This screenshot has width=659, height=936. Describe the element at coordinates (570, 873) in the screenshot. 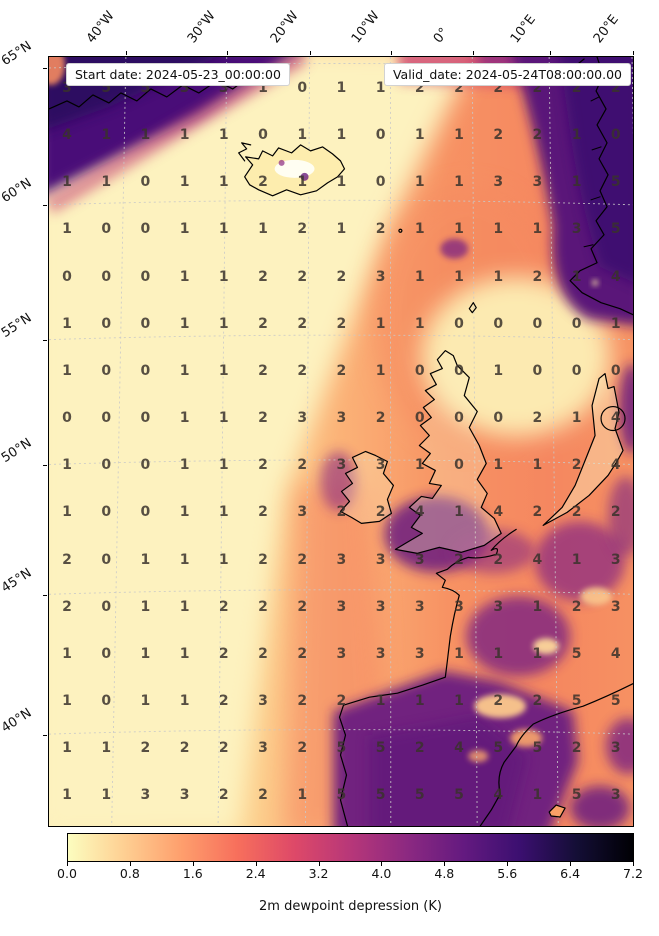

I see `colorbar-tick-label: 6.4` at that location.